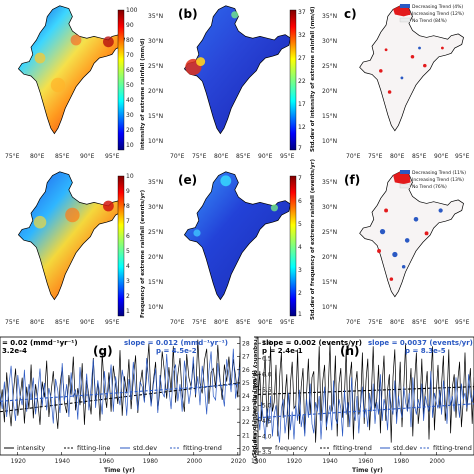 The height and width of the screenshot is (474, 474). What do you see at coordinates (419, 156) in the screenshot?
I see `xtick-c-3: 85°E` at bounding box center [419, 156].